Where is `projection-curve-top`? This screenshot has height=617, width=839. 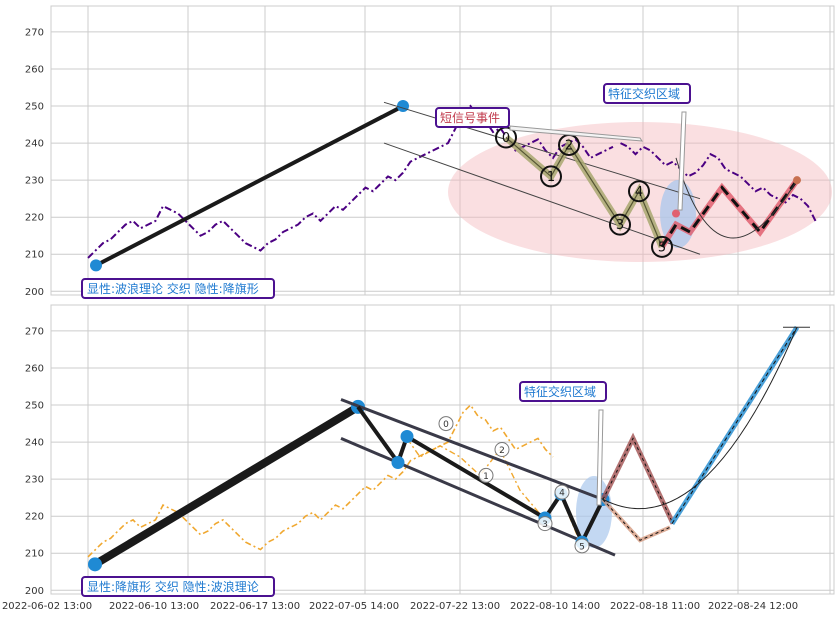 projection-curve-top is located at coordinates (736, 198).